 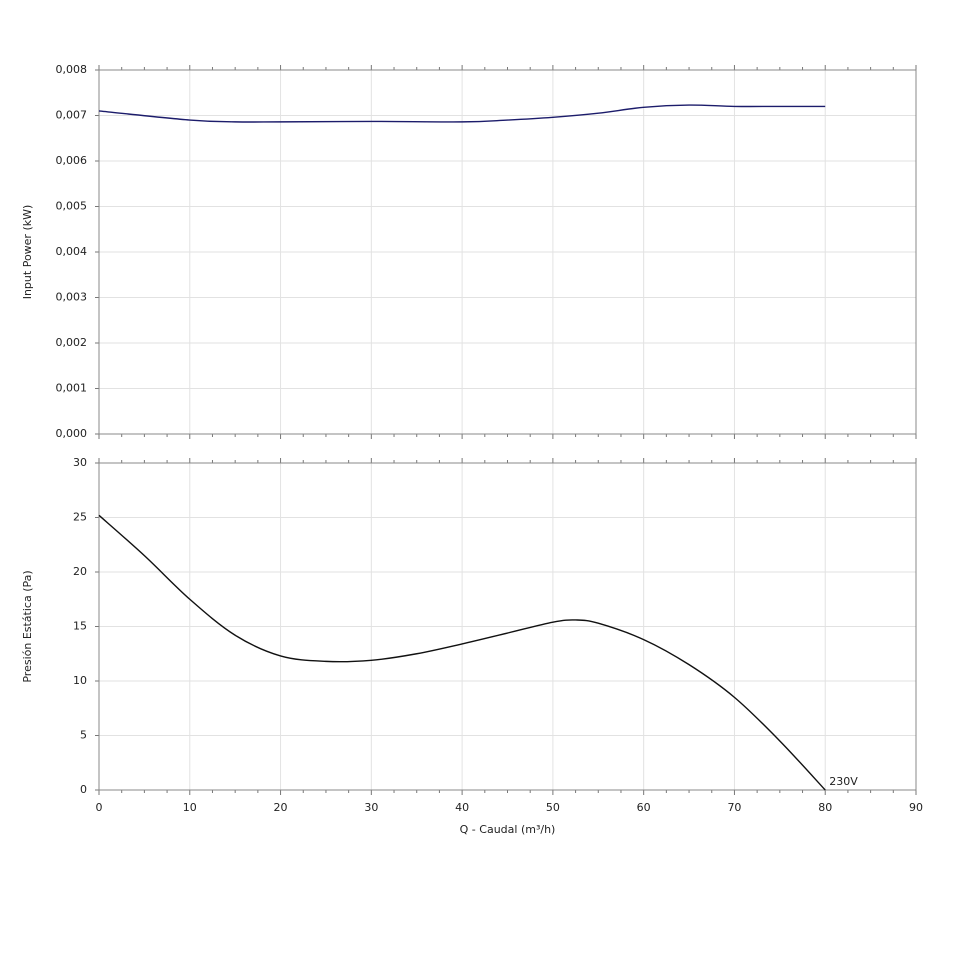 I want to click on y-tick-label: 0,000, so click(x=72, y=433).